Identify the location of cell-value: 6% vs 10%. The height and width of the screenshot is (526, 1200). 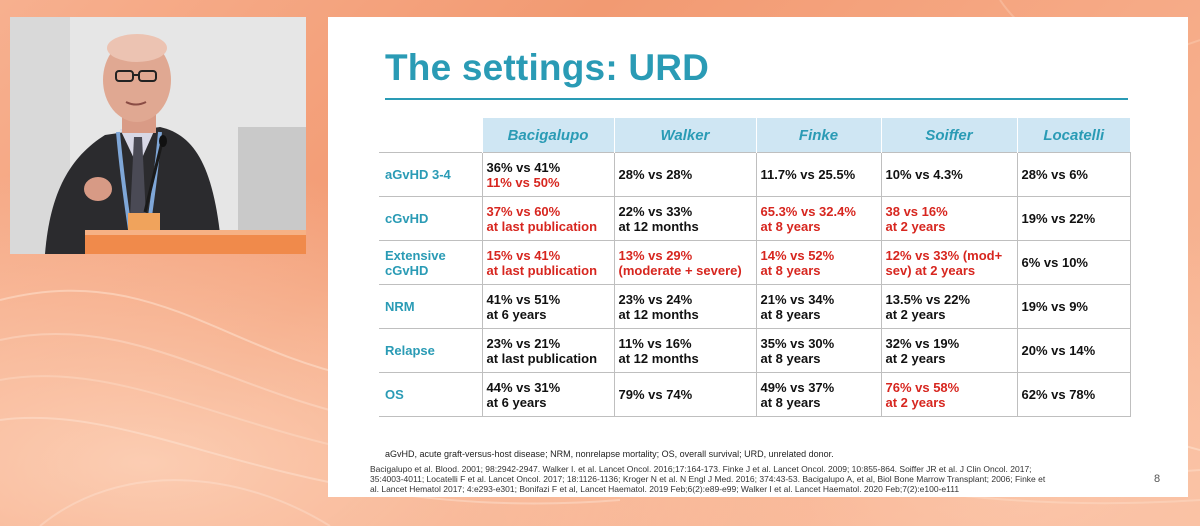
(1055, 262).